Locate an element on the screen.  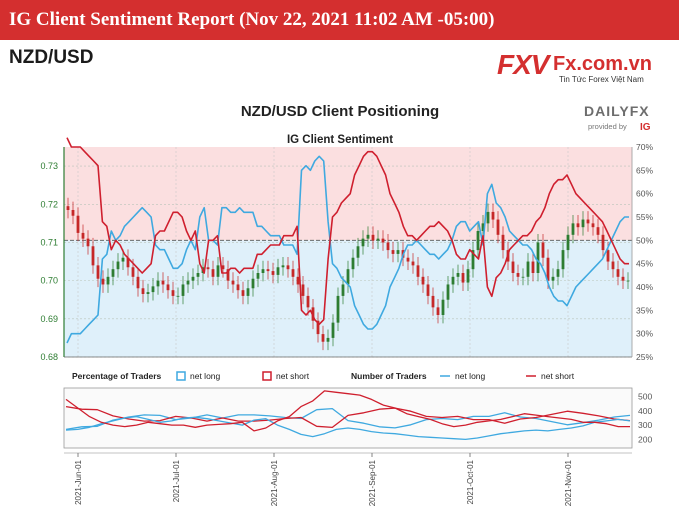
legend-num-title: Number of Traders is located at coordinates (389, 376).